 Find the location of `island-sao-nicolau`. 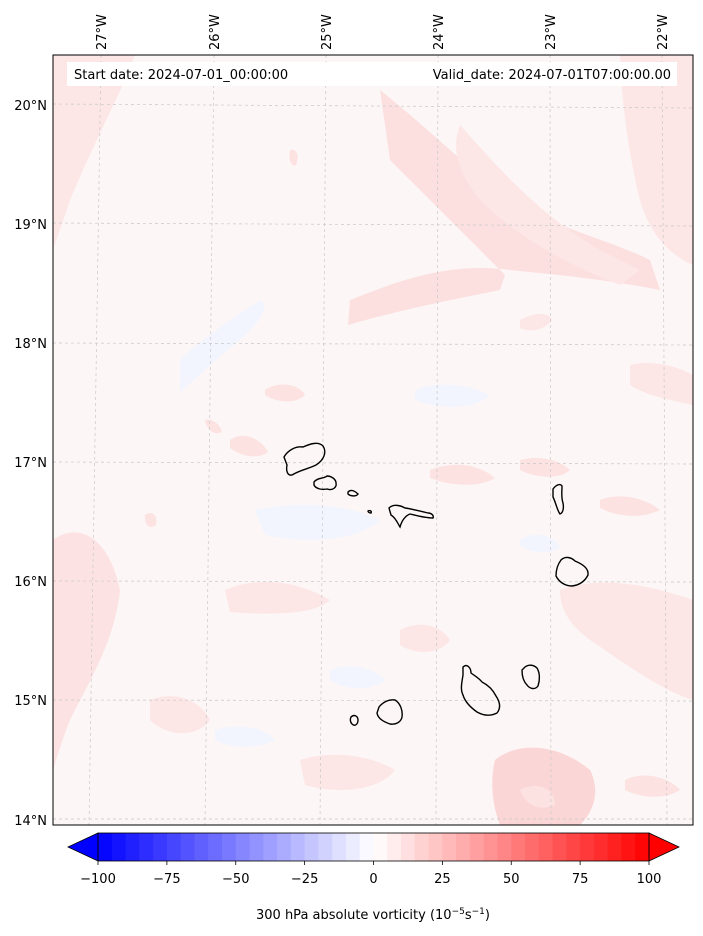

island-sao-nicolau is located at coordinates (411, 516).